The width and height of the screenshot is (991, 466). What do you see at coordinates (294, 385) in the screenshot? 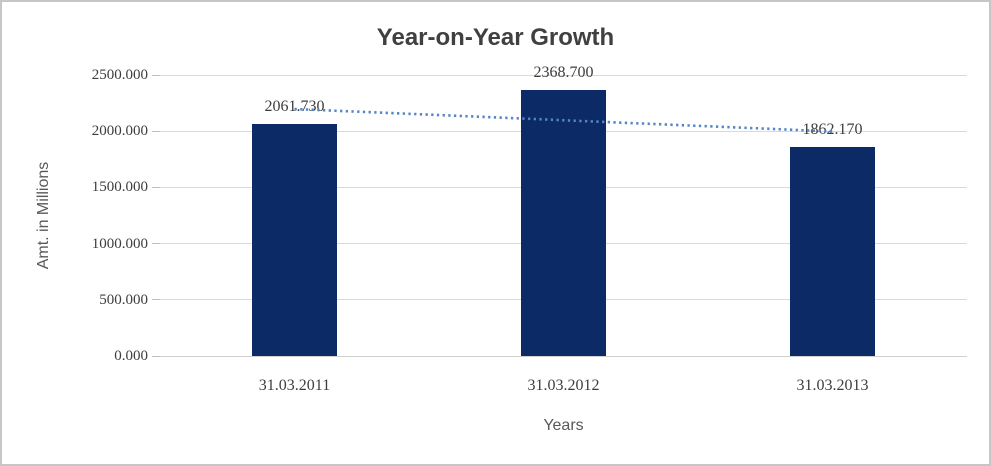
I see `x-tick-label: 31.03.2011` at bounding box center [294, 385].